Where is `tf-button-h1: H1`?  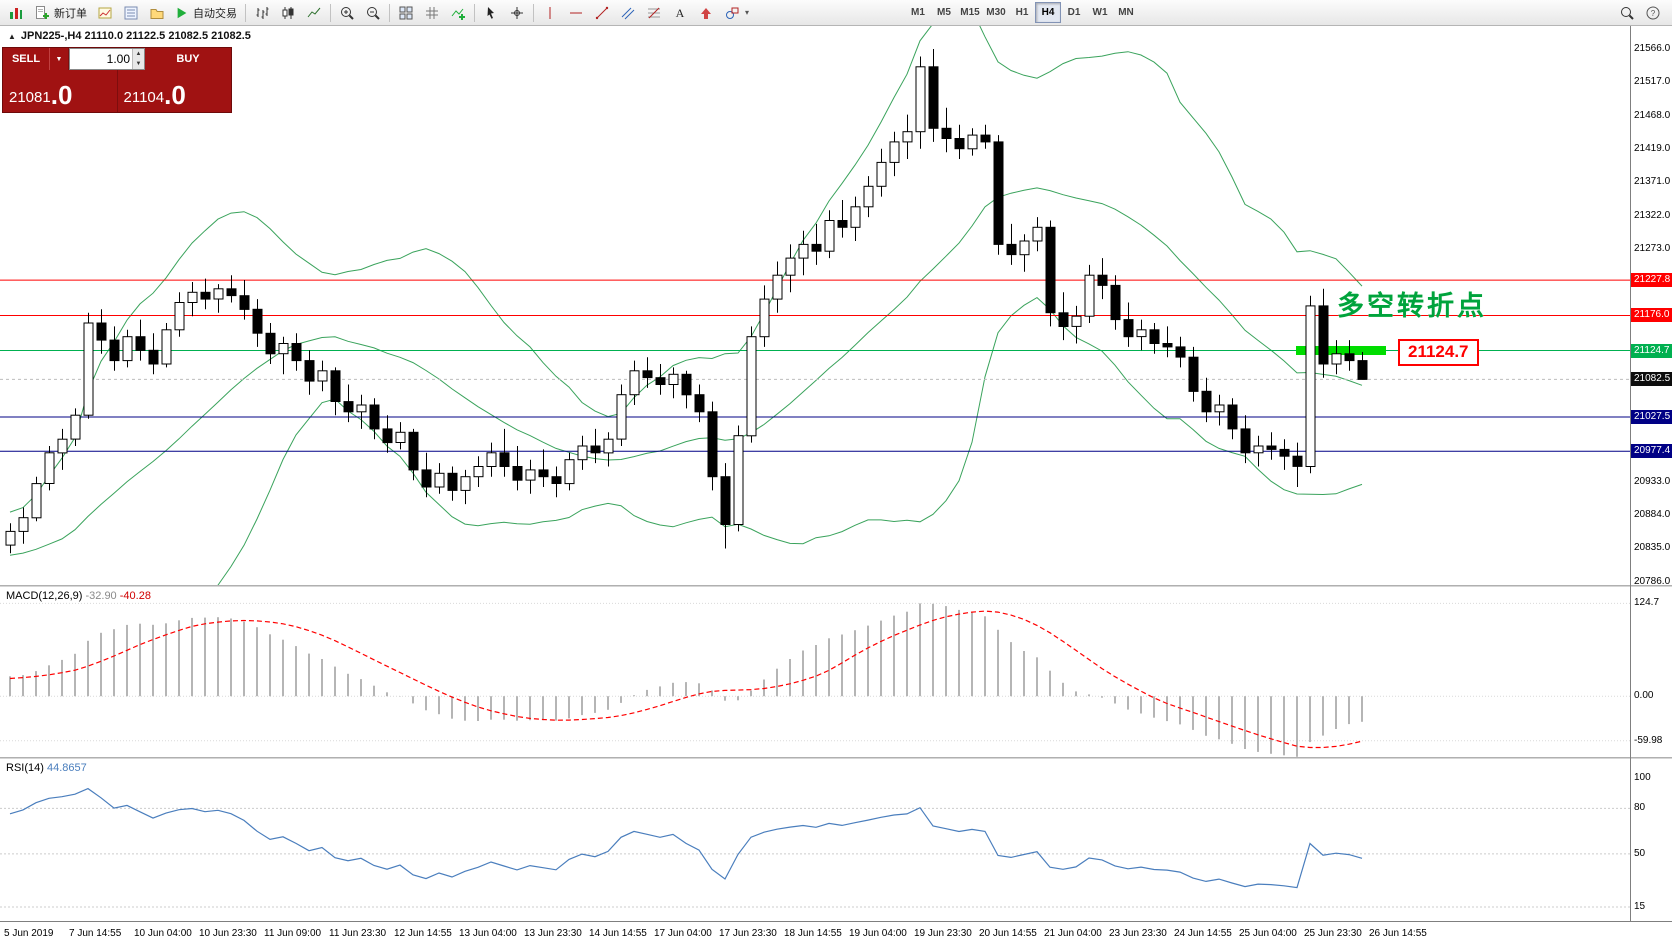
tf-button-h1: H1 is located at coordinates (1022, 12).